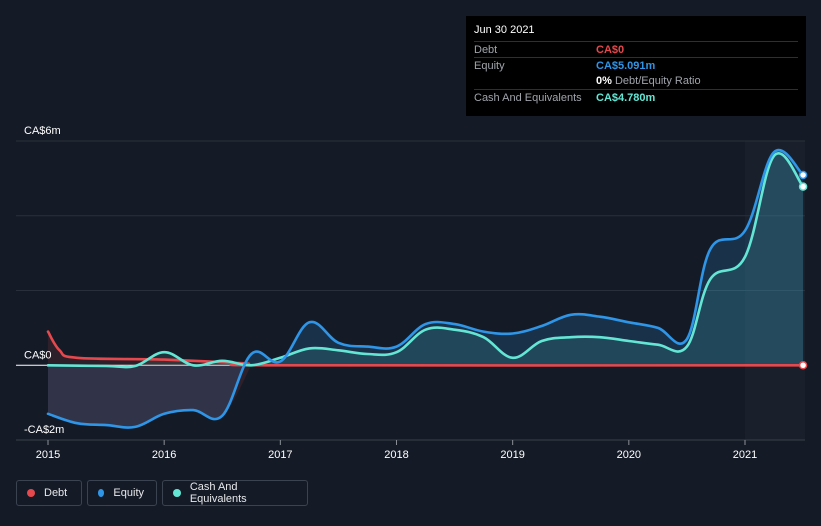 Image resolution: width=821 pixels, height=526 pixels. I want to click on equity-dot-icon, so click(101, 493).